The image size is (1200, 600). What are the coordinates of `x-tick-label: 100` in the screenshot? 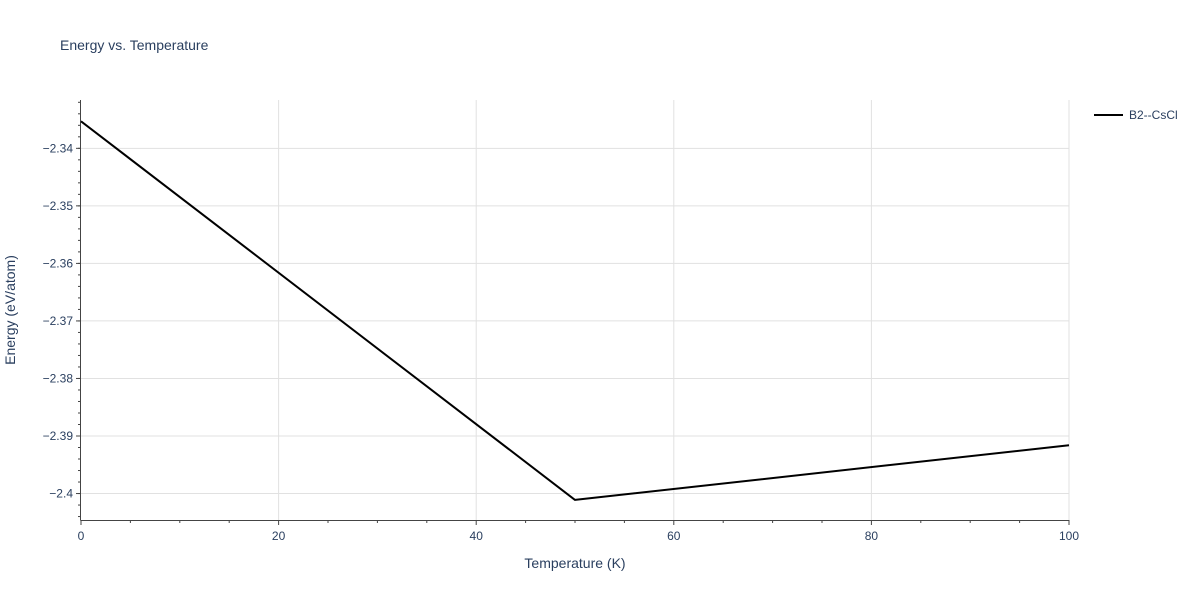 It's located at (1069, 536).